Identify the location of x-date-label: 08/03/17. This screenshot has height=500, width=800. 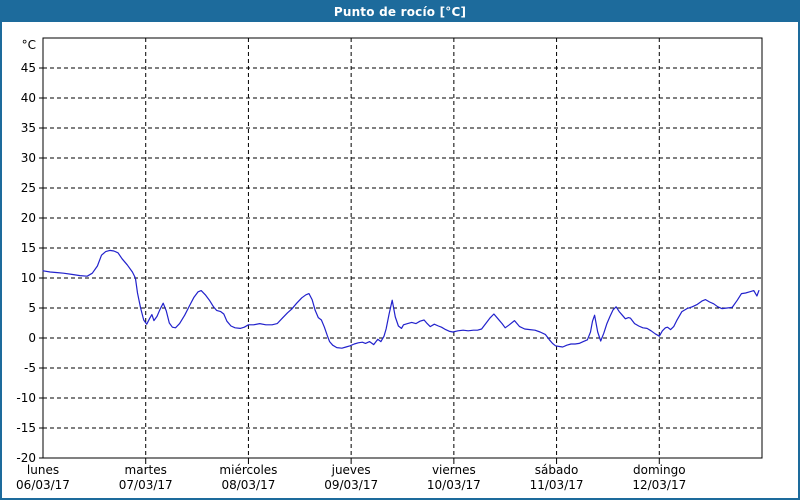
(248, 485).